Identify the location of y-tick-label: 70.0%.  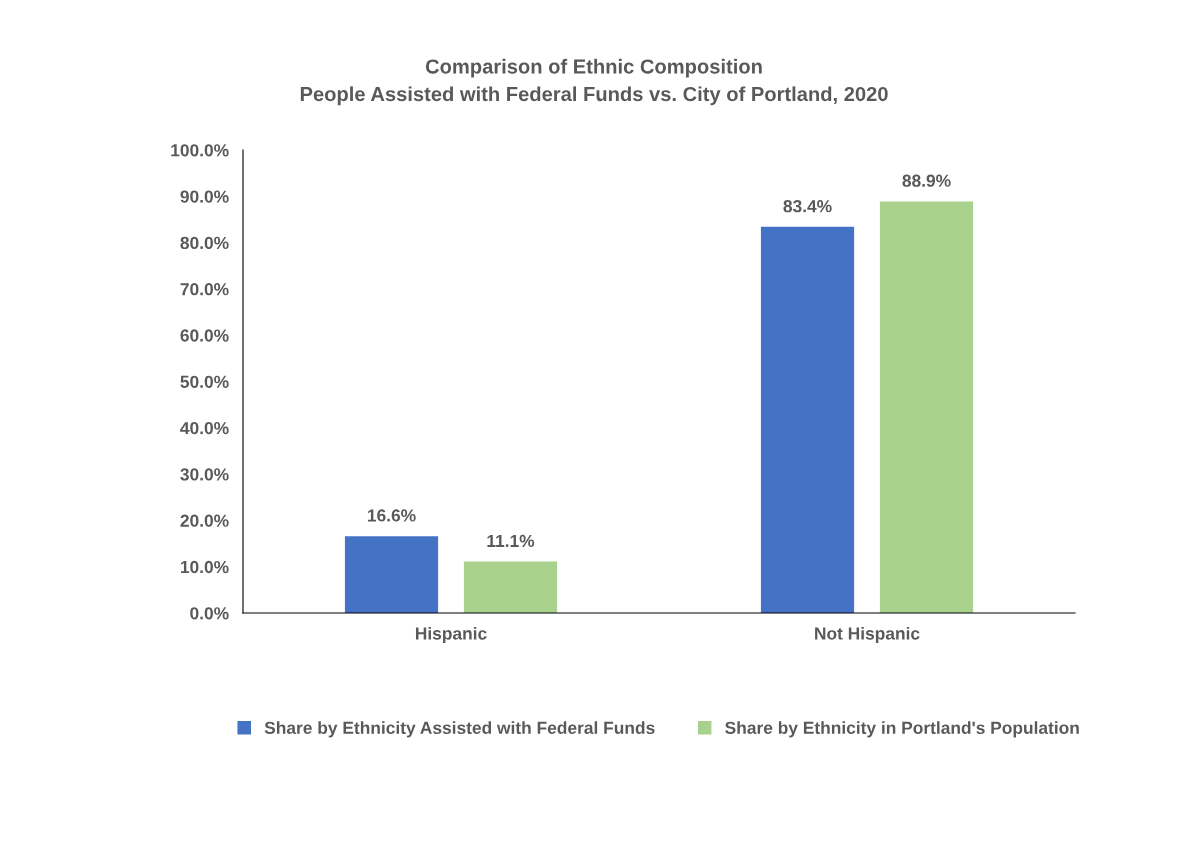
(204, 289).